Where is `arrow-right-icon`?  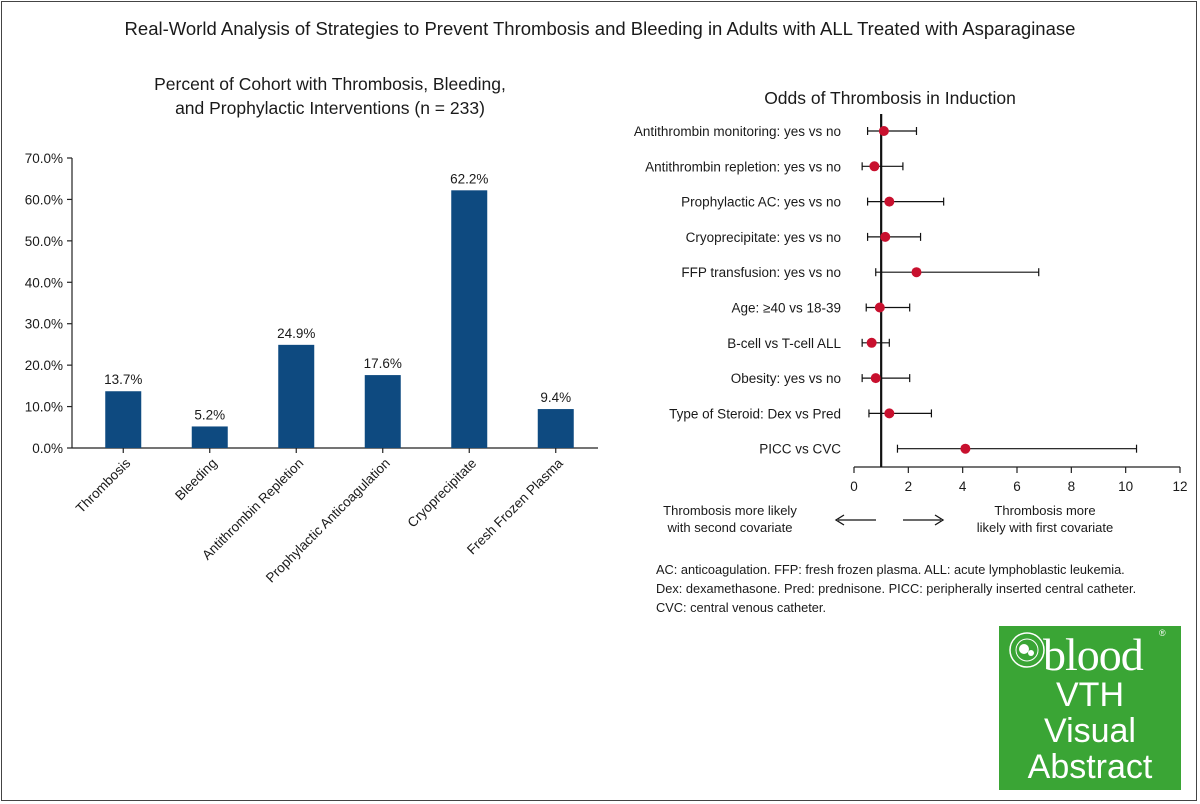
arrow-right-icon is located at coordinates (924, 520).